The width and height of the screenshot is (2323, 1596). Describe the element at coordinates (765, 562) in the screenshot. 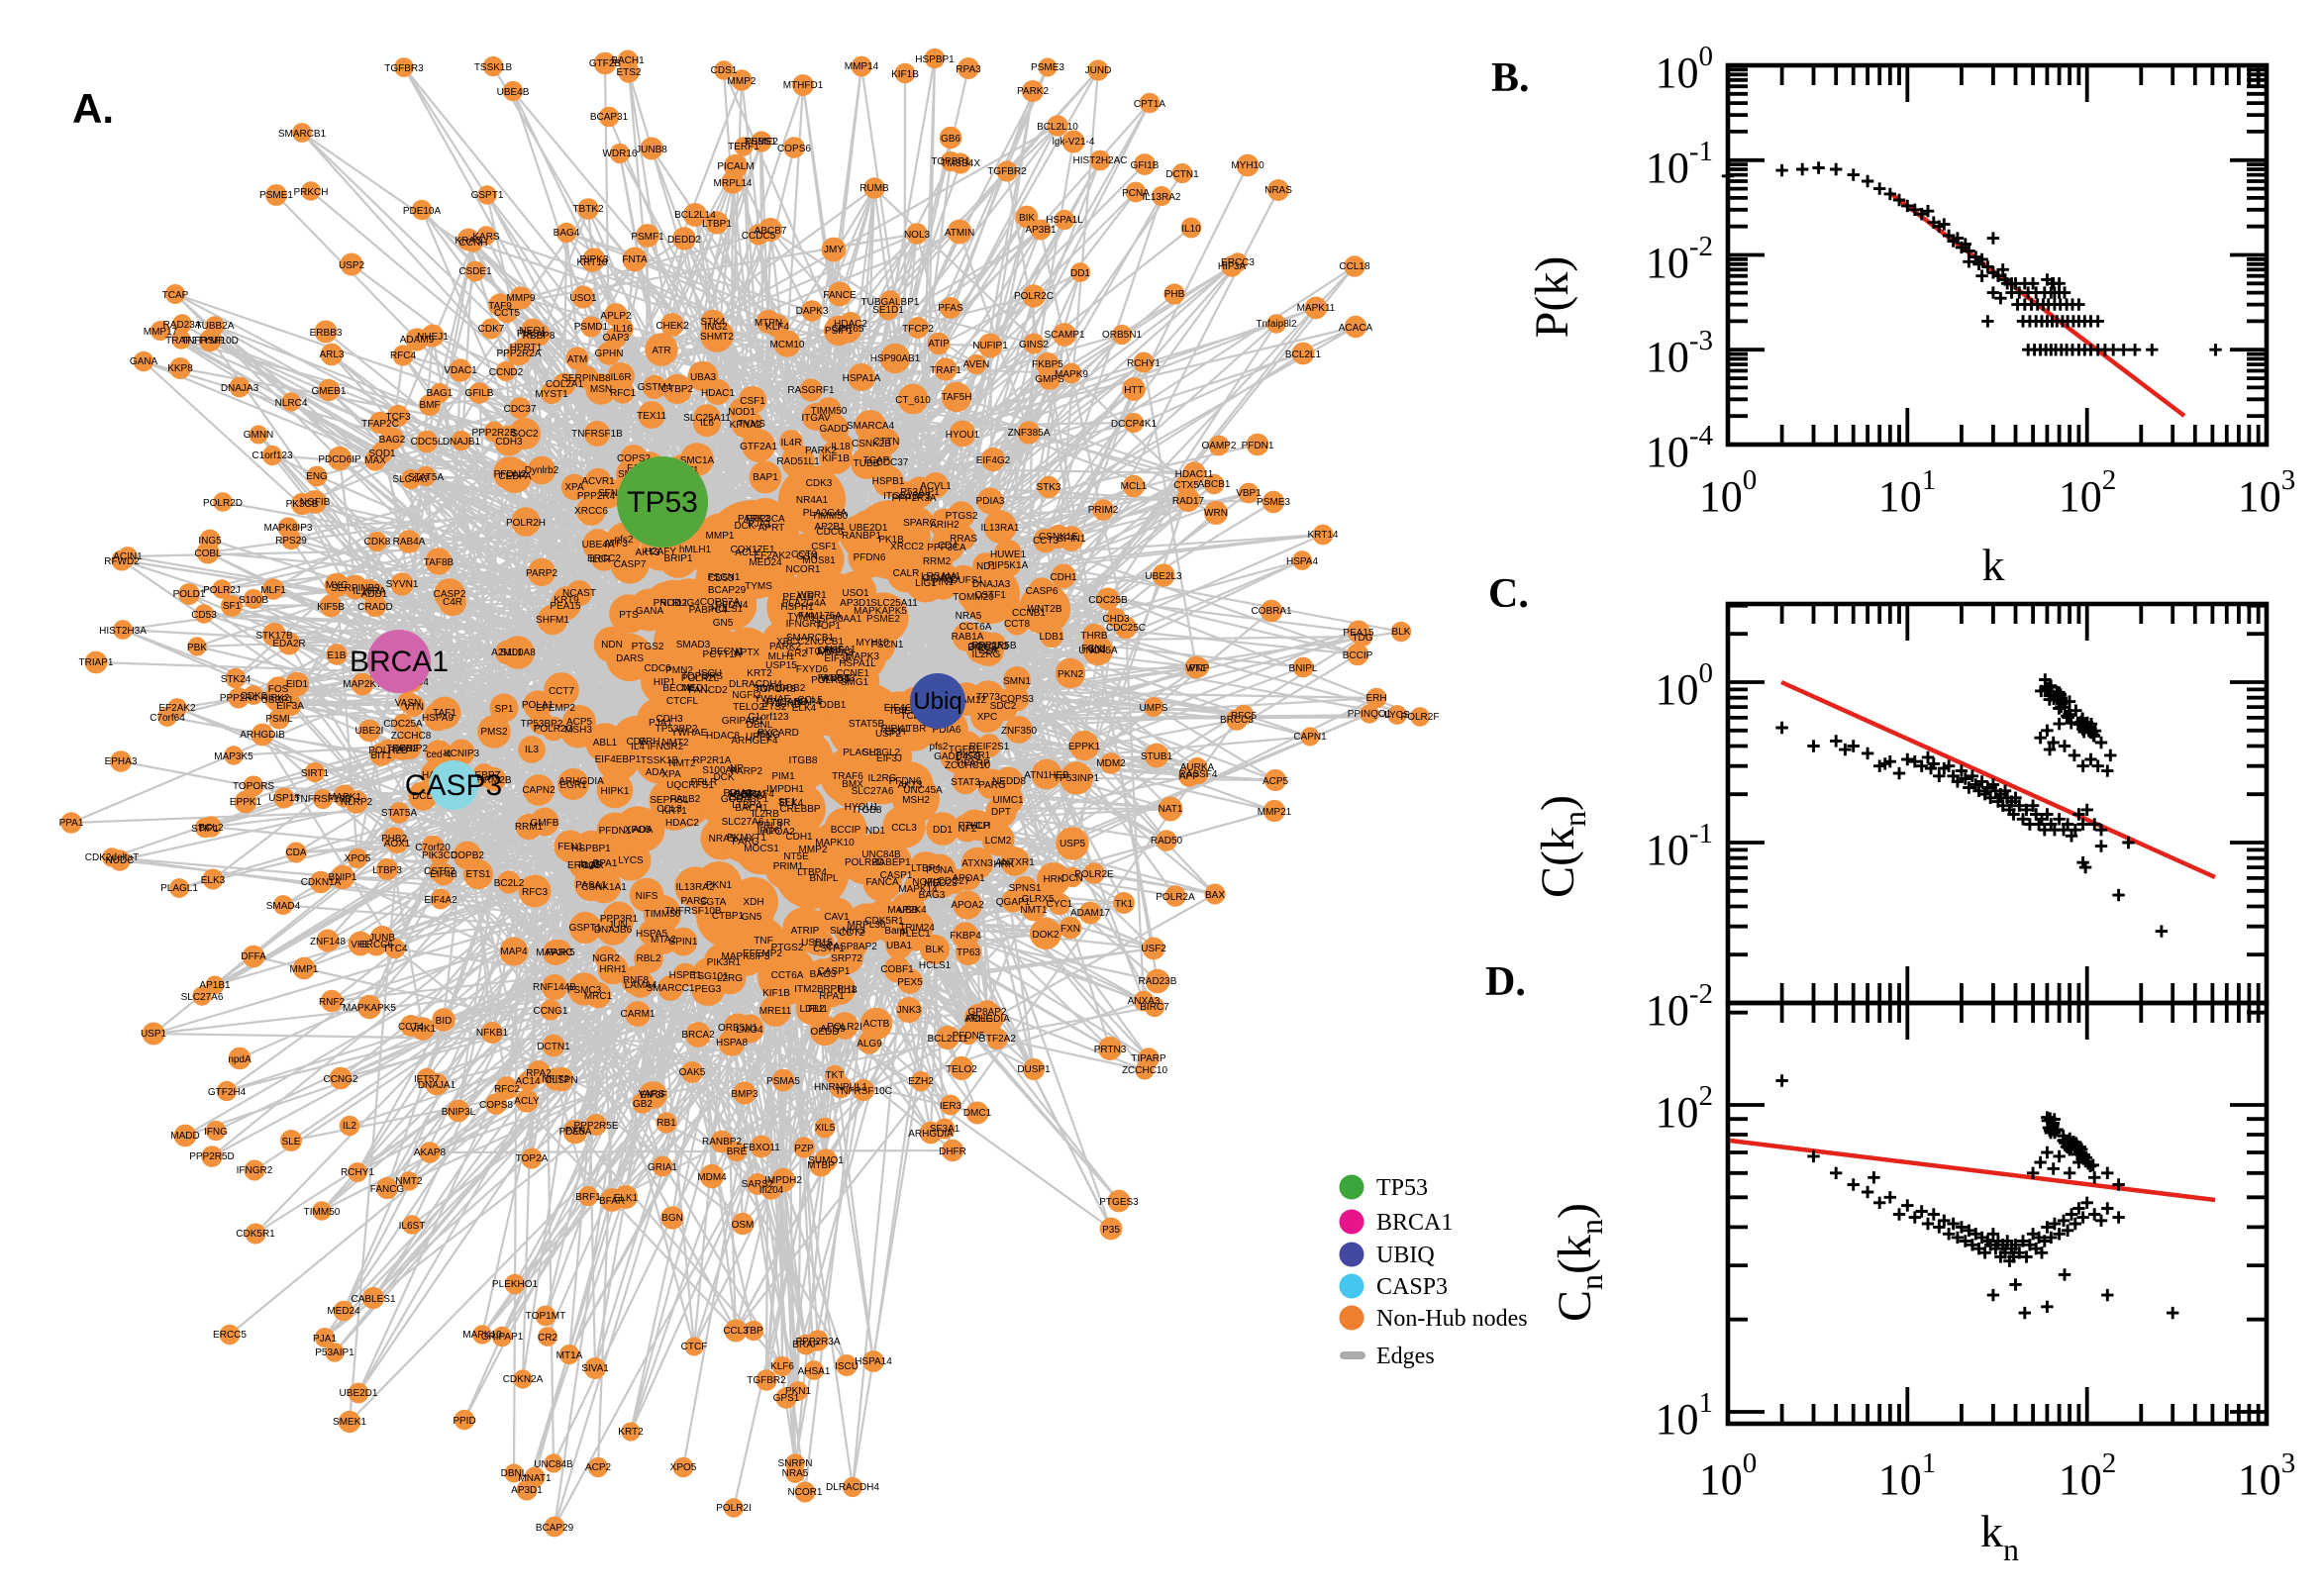

I see `svg-text: MED24` at that location.